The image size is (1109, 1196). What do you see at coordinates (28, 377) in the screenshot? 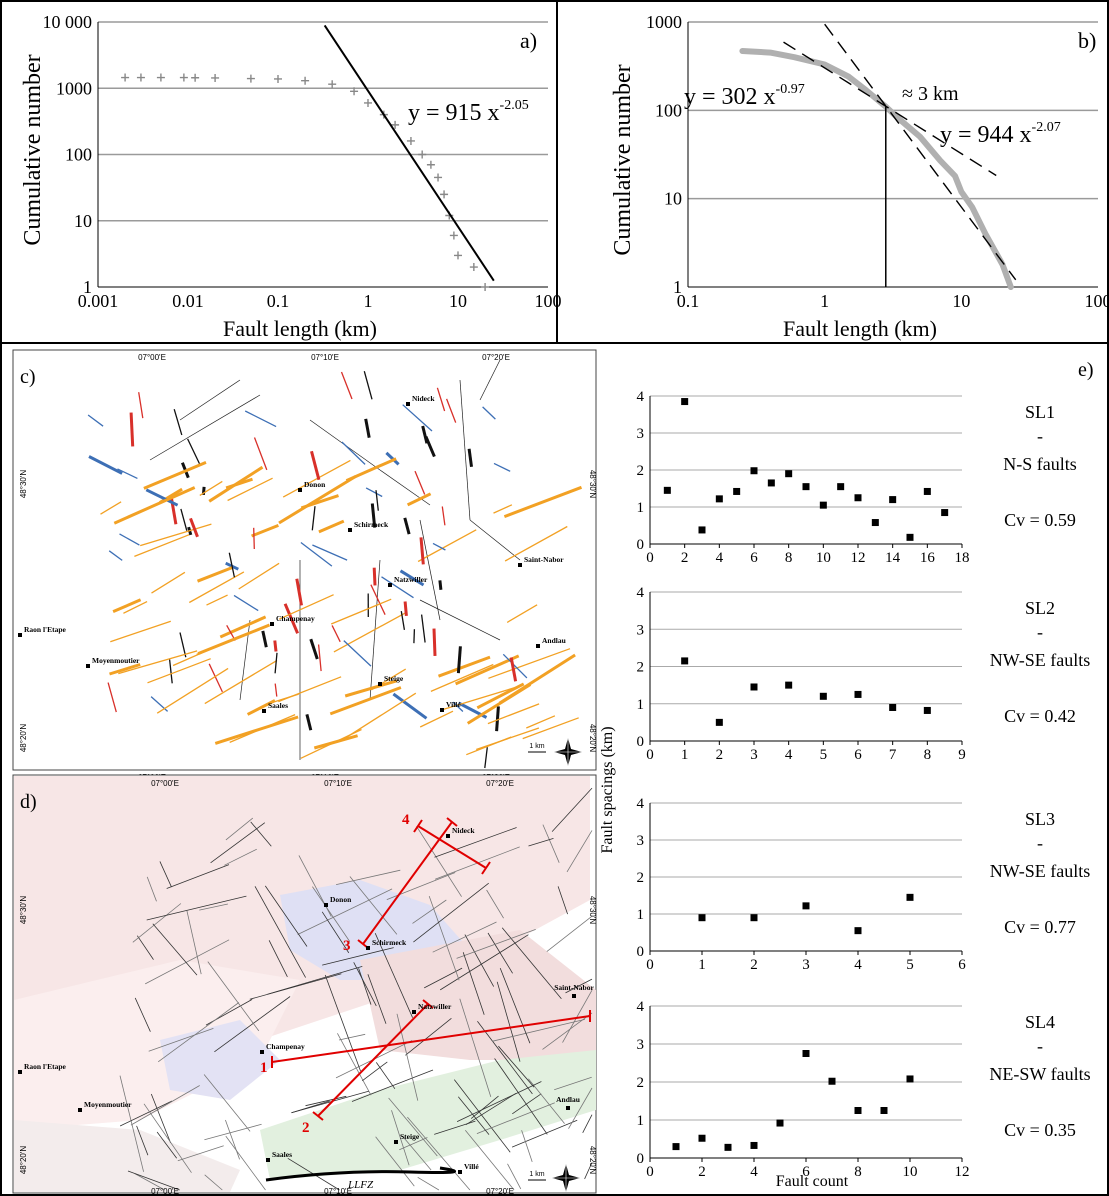
I see `panel-c-tag: c)` at bounding box center [28, 377].